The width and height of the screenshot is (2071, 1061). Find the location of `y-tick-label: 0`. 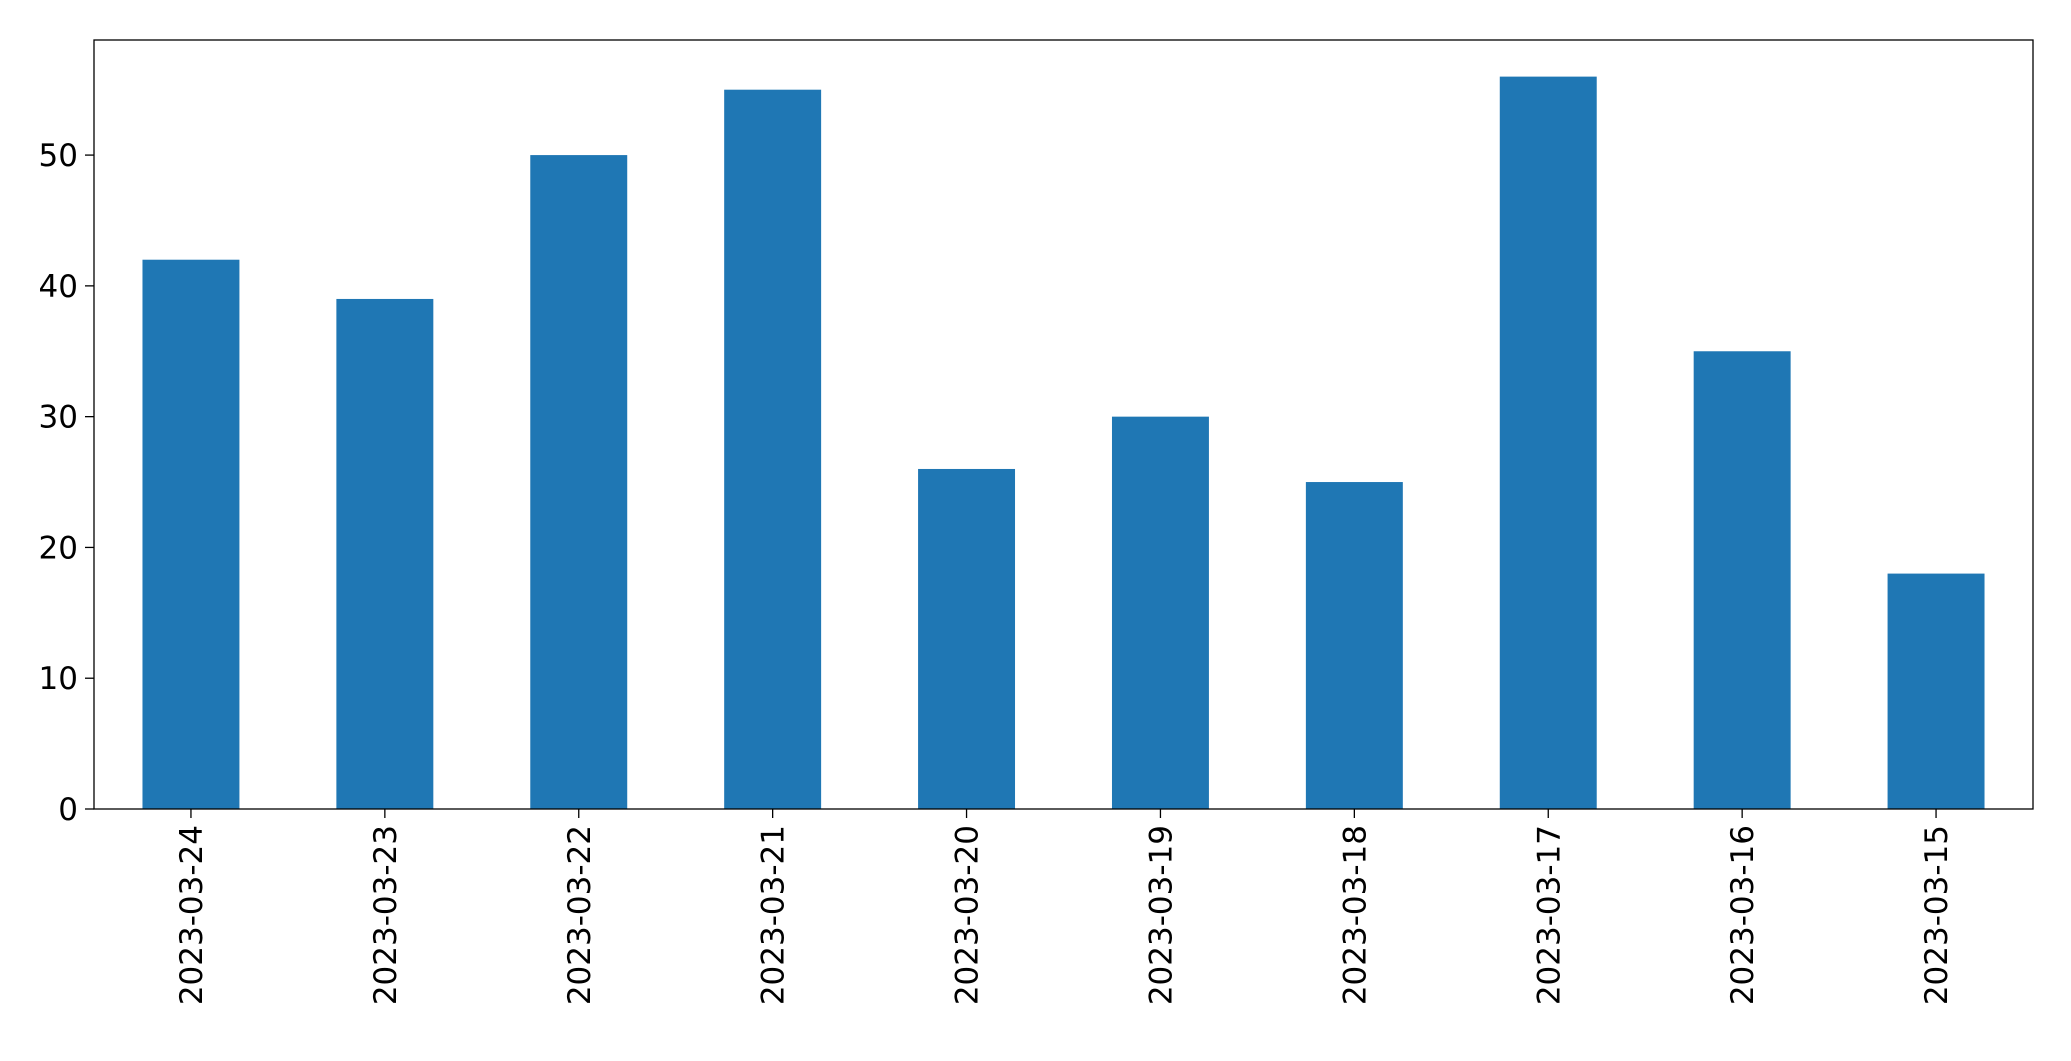

y-tick-label: 0 is located at coordinates (68, 810).